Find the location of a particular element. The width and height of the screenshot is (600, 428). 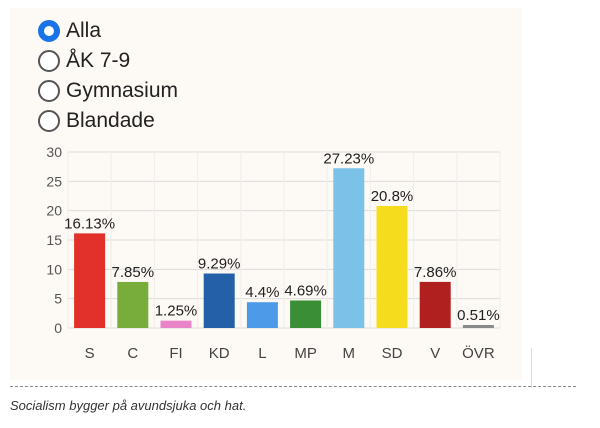

filter-option-blandade: Blandade is located at coordinates (108, 121).